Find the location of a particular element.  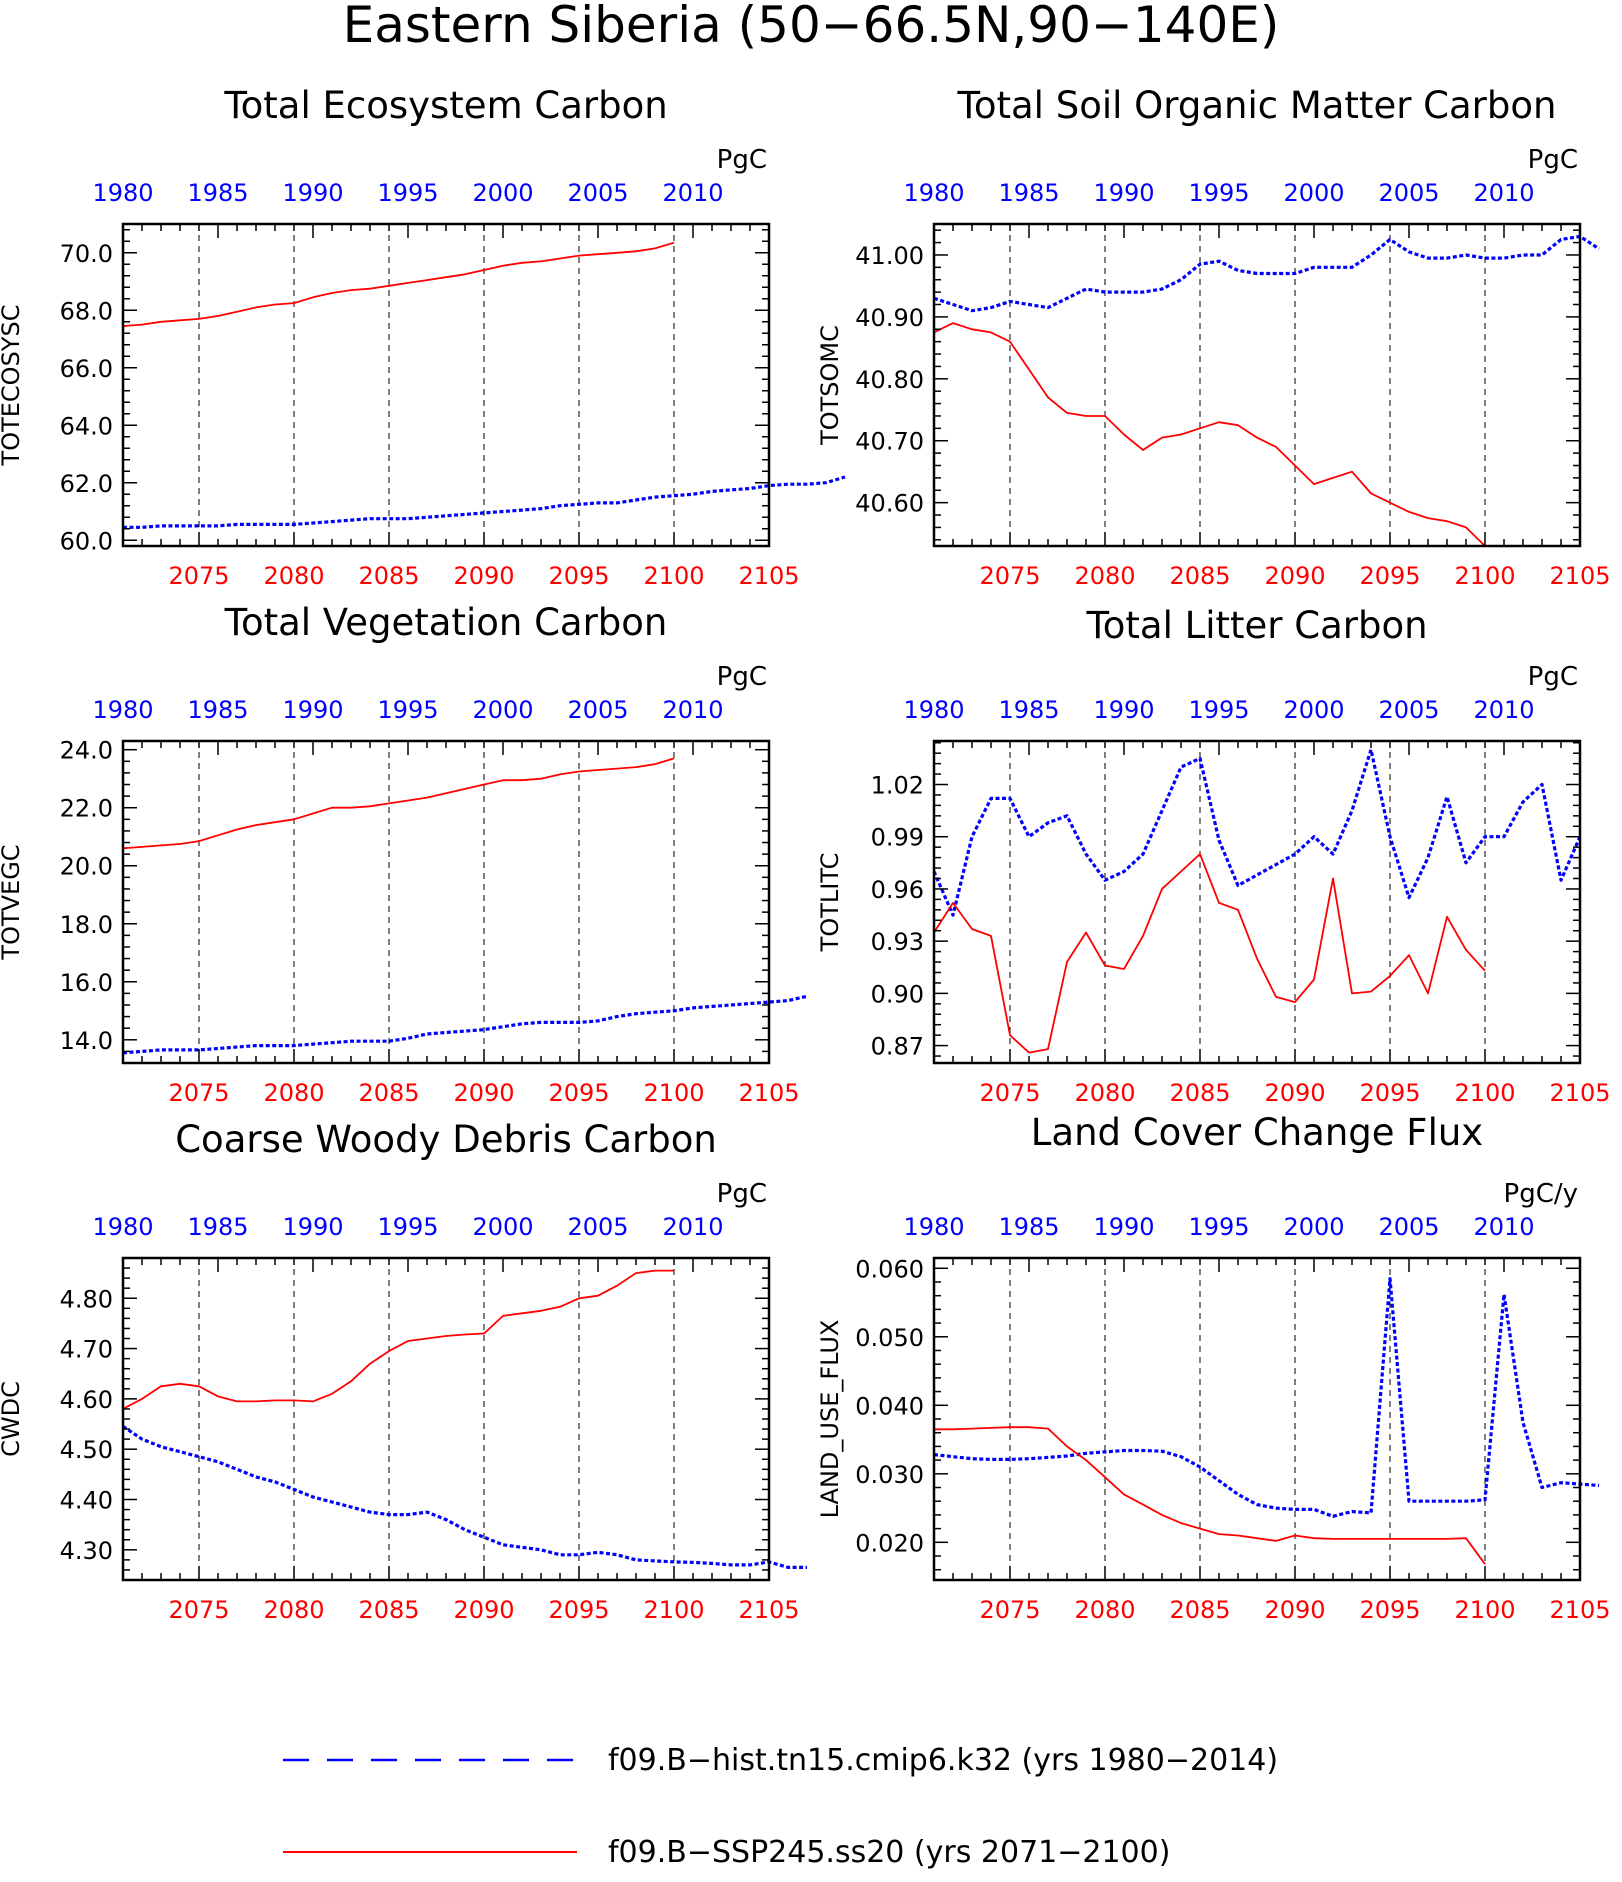

chart-title: Coarse Woody Debris Carbon is located at coordinates (446, 1139).